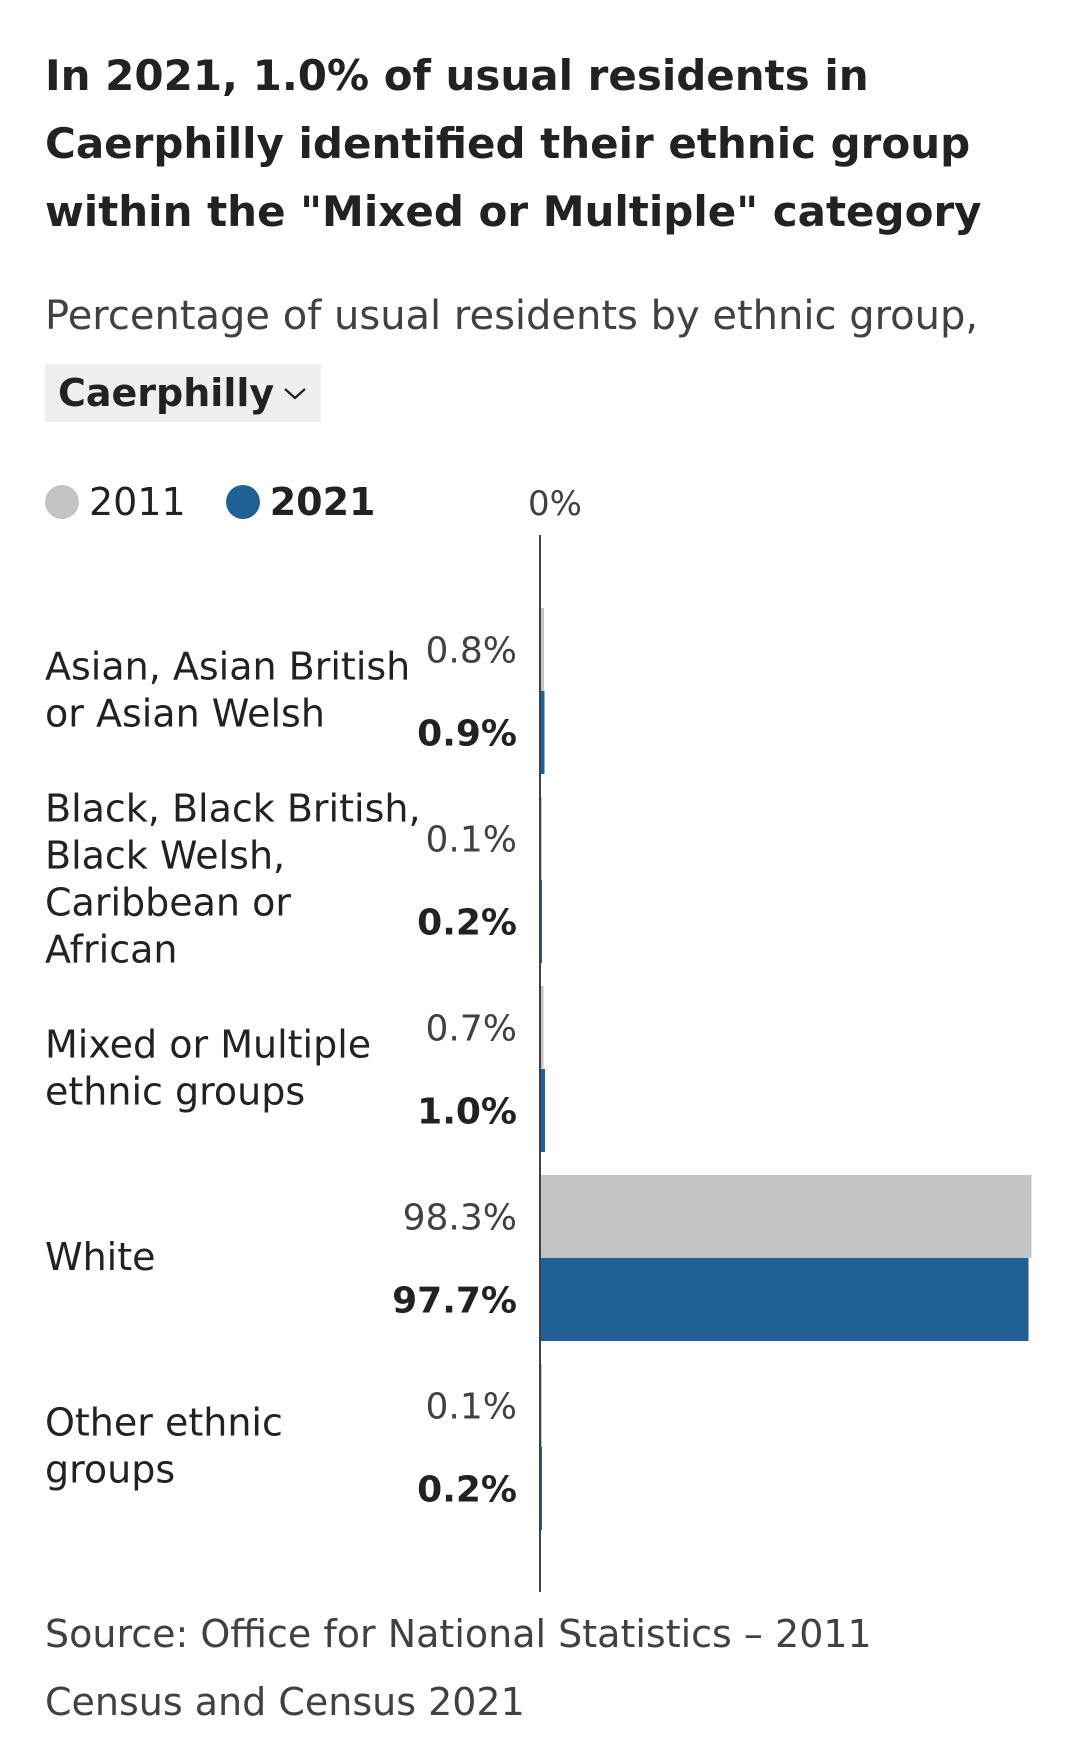  Describe the element at coordinates (322, 502) in the screenshot. I see `legend-label-2021: 2021` at that location.